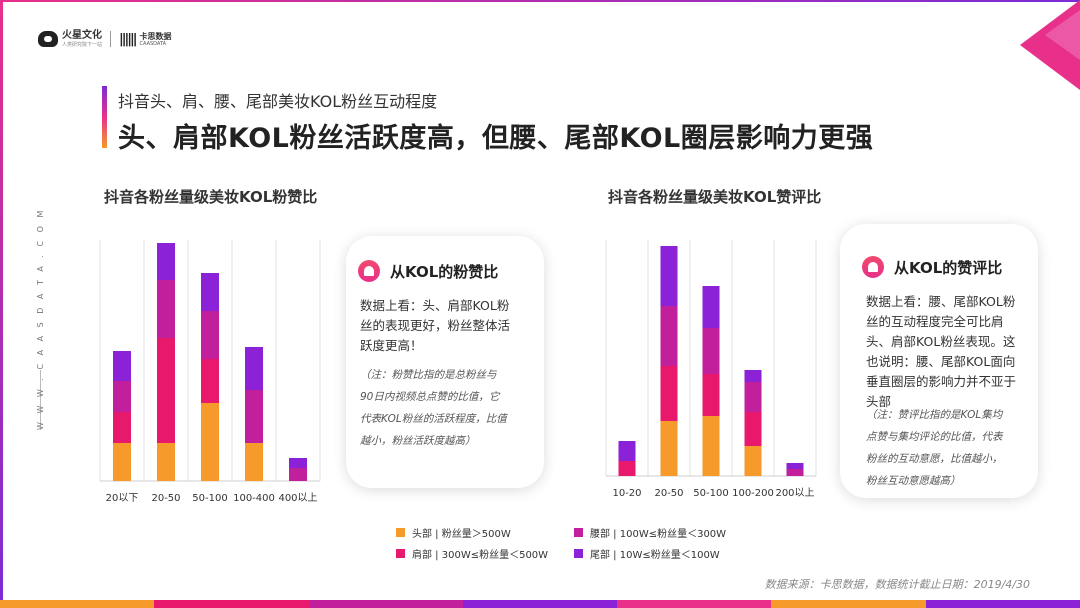 The width and height of the screenshot is (1080, 608). Describe the element at coordinates (435, 305) in the screenshot. I see `card-body-line: 数据上看：头、肩部KOL粉` at that location.